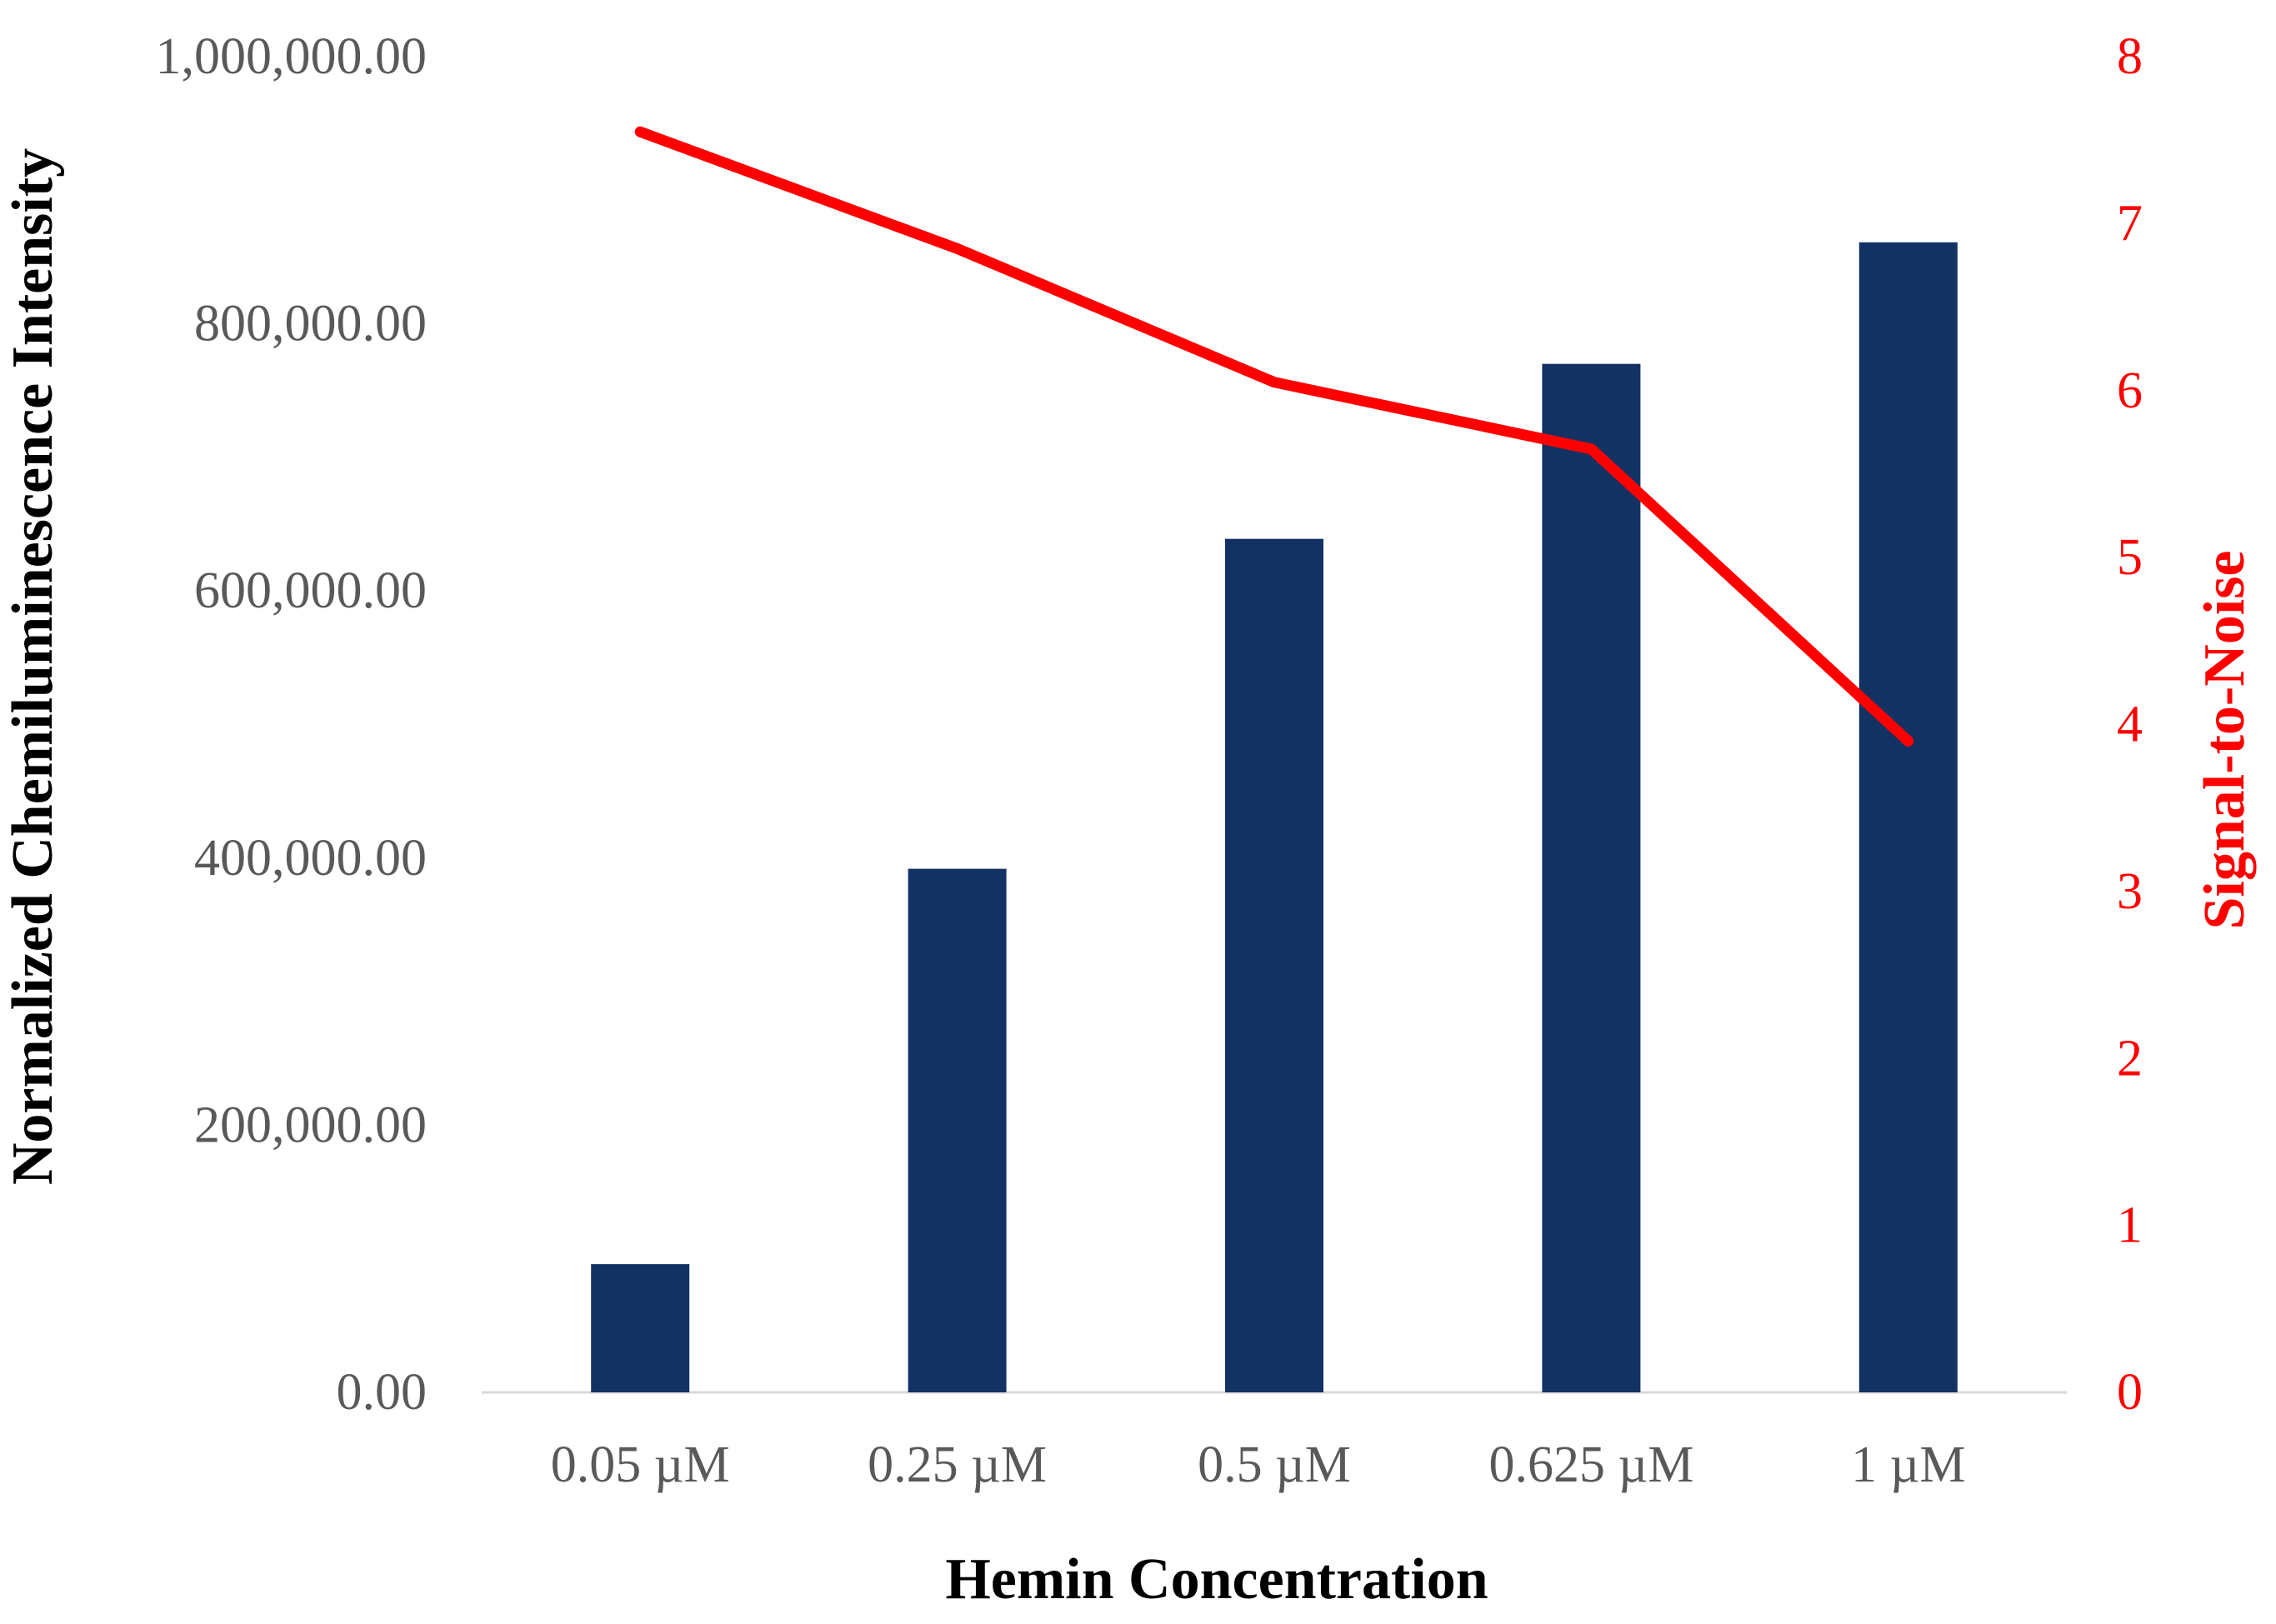 This screenshot has height=1624, width=2276. What do you see at coordinates (2130, 891) in the screenshot?
I see `y2-tick-label: 3` at bounding box center [2130, 891].